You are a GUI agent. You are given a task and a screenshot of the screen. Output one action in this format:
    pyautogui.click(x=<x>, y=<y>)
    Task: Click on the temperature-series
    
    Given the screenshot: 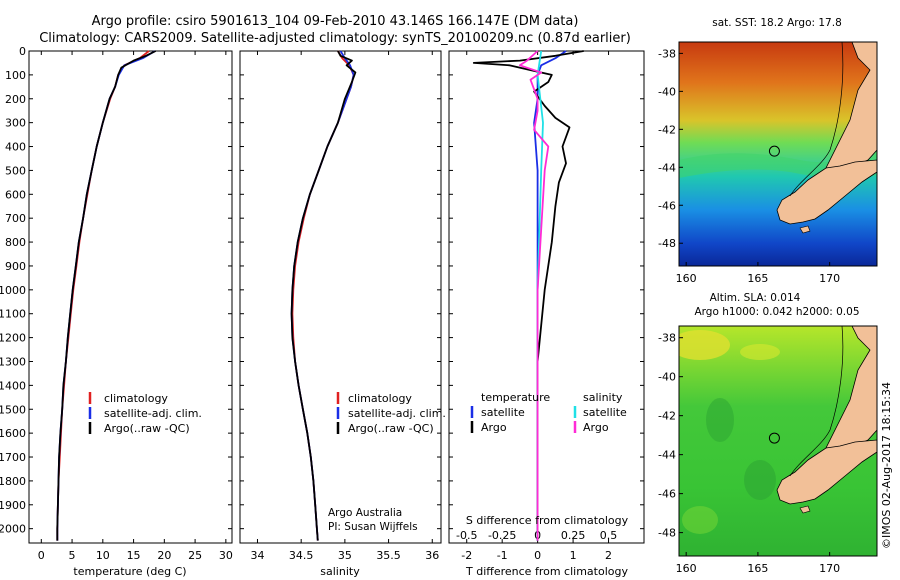 What is the action you would take?
    pyautogui.click(x=106, y=295)
    